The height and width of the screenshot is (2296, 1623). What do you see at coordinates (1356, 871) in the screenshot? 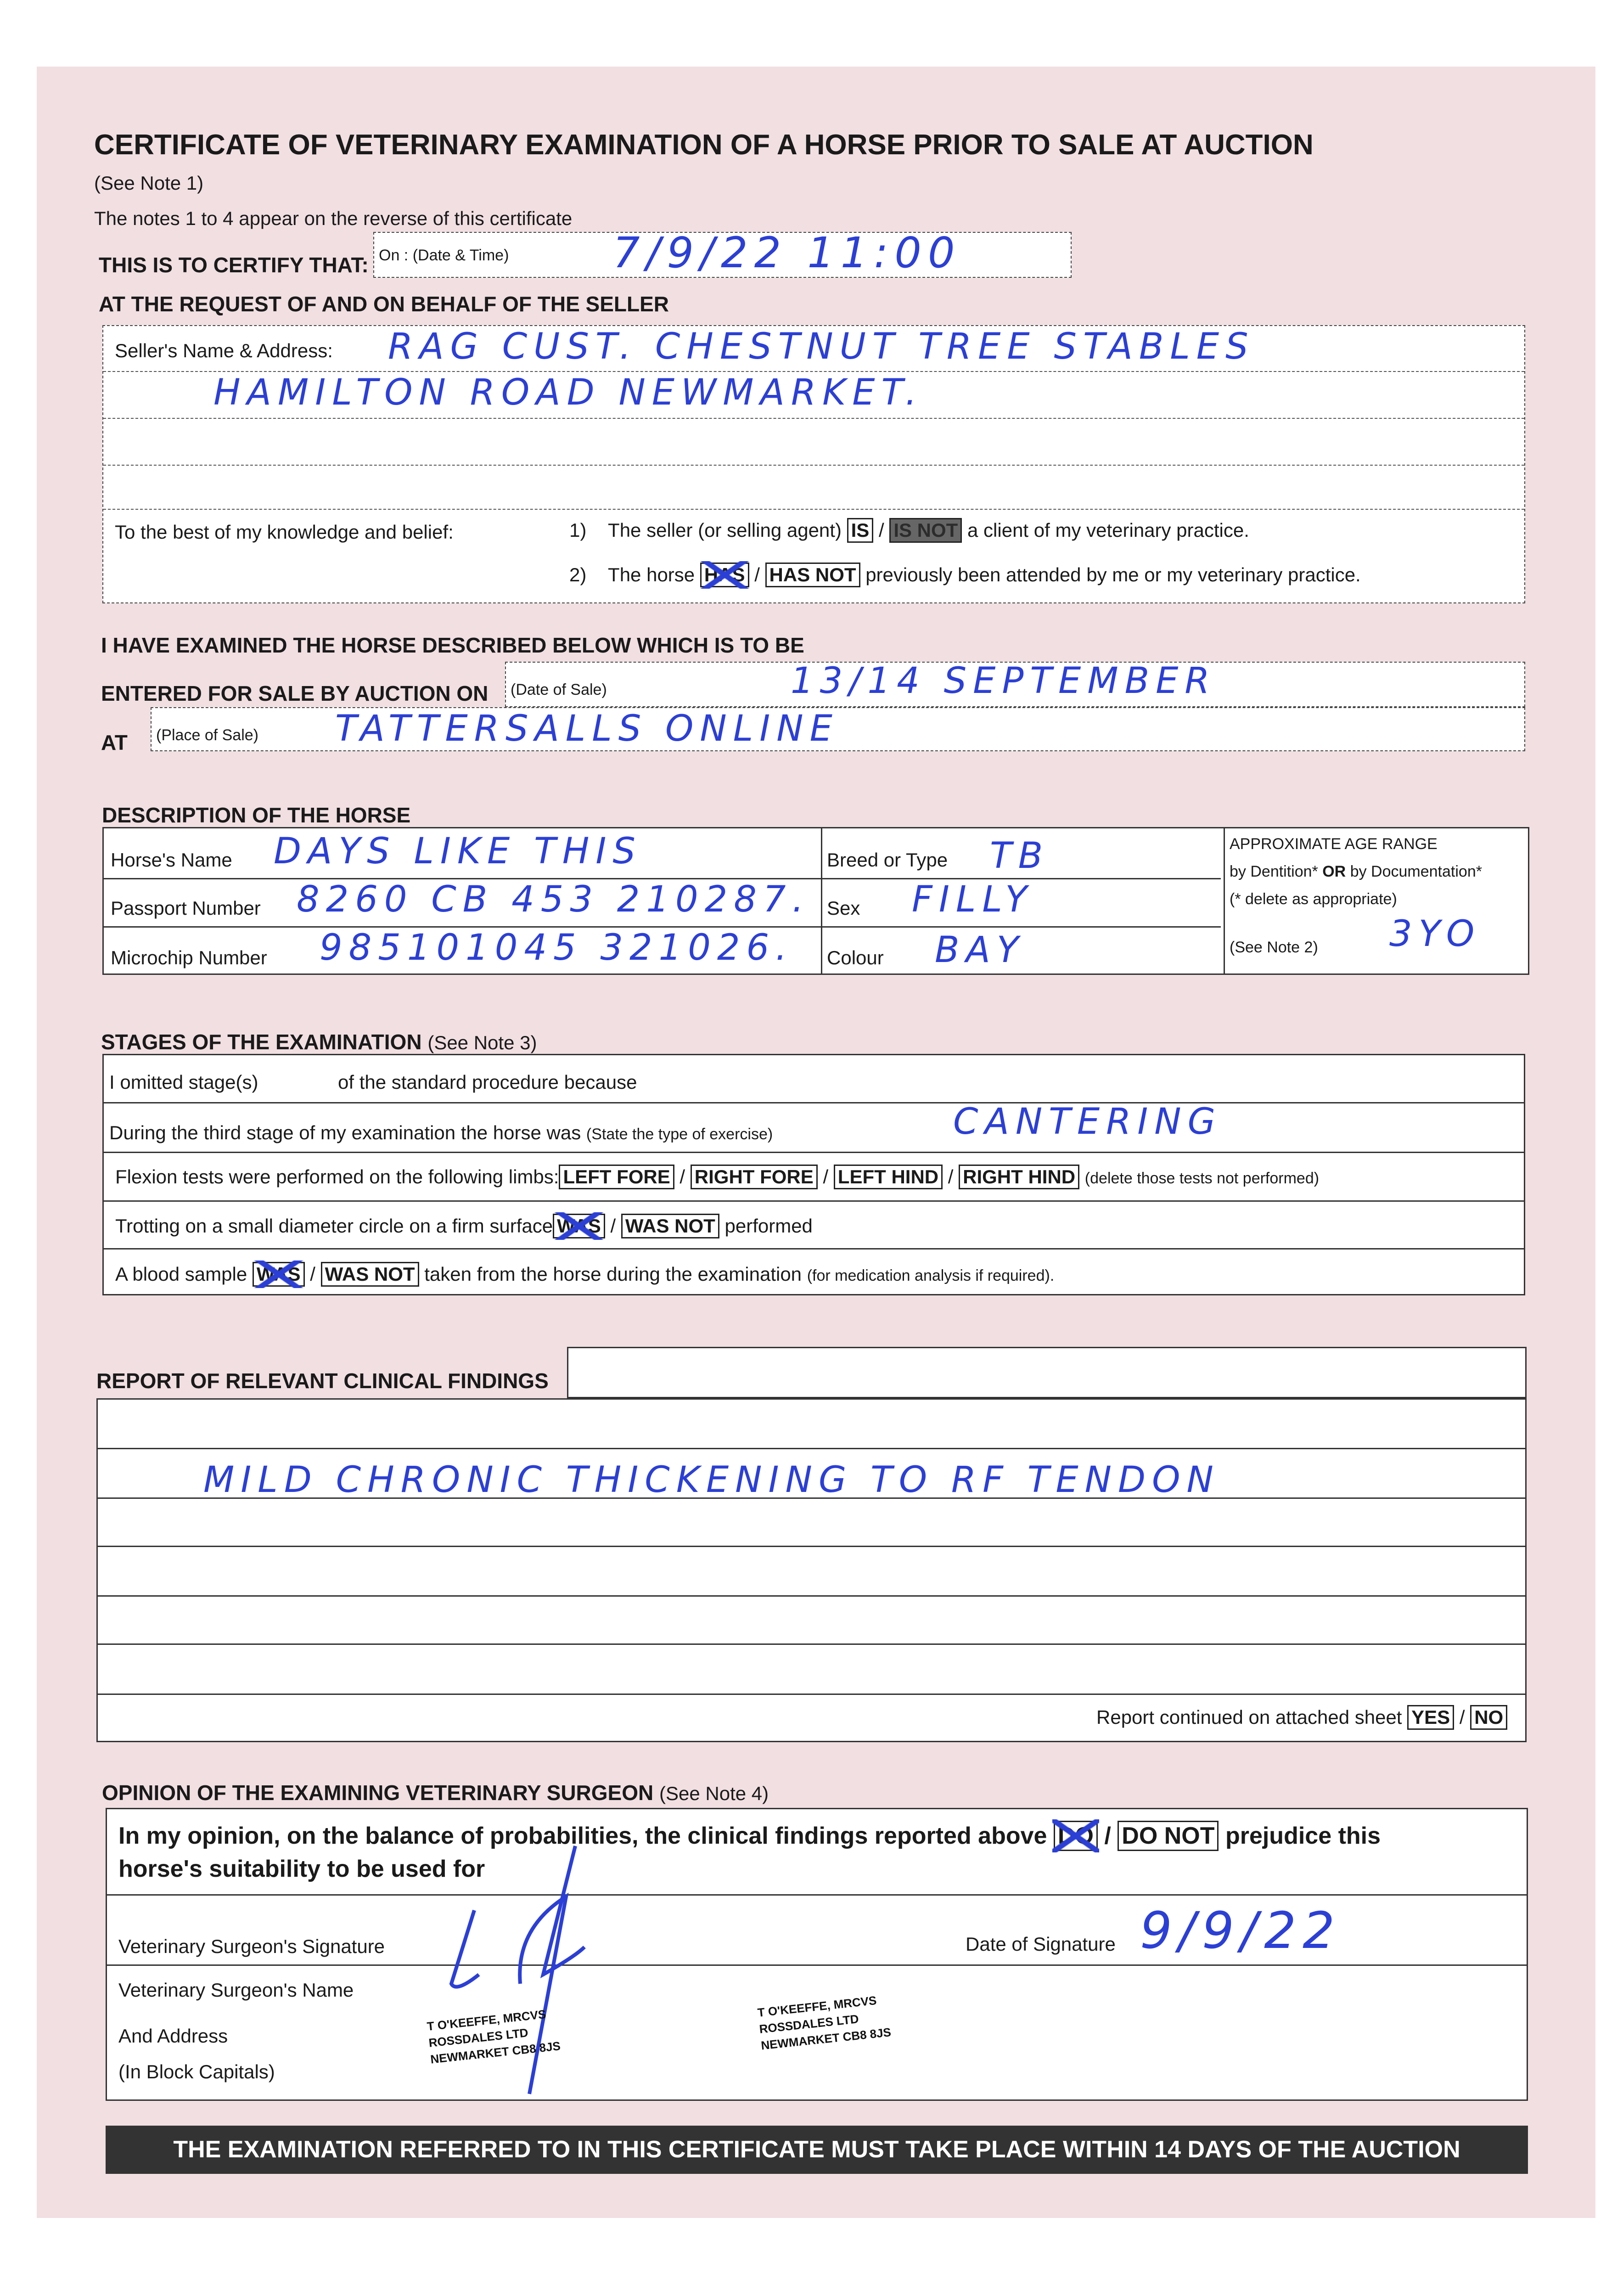
I see `age-range-method: by Dentition* OR by Documentation*` at bounding box center [1356, 871].